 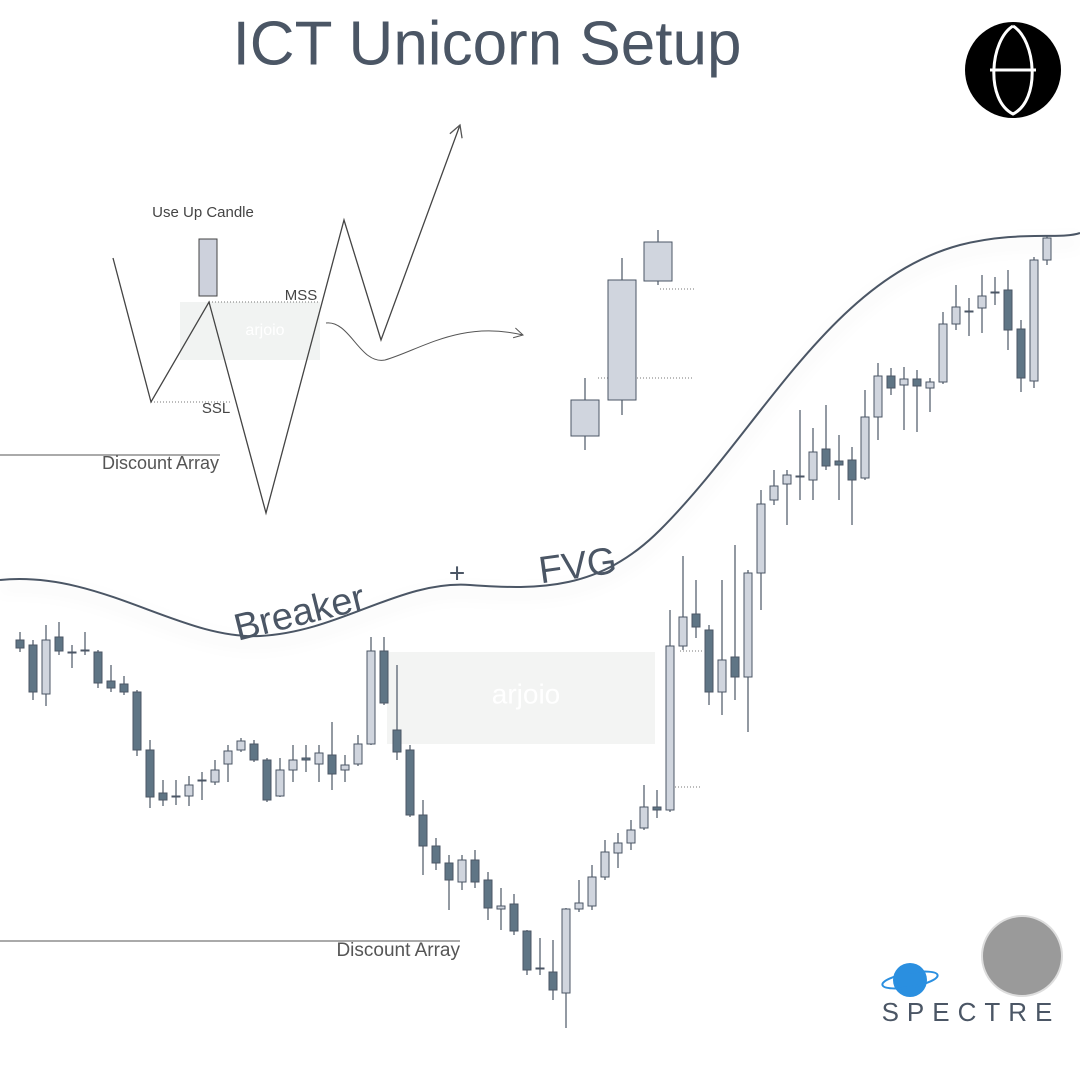 I want to click on title: ICT Unicorn Setup, so click(x=487, y=43).